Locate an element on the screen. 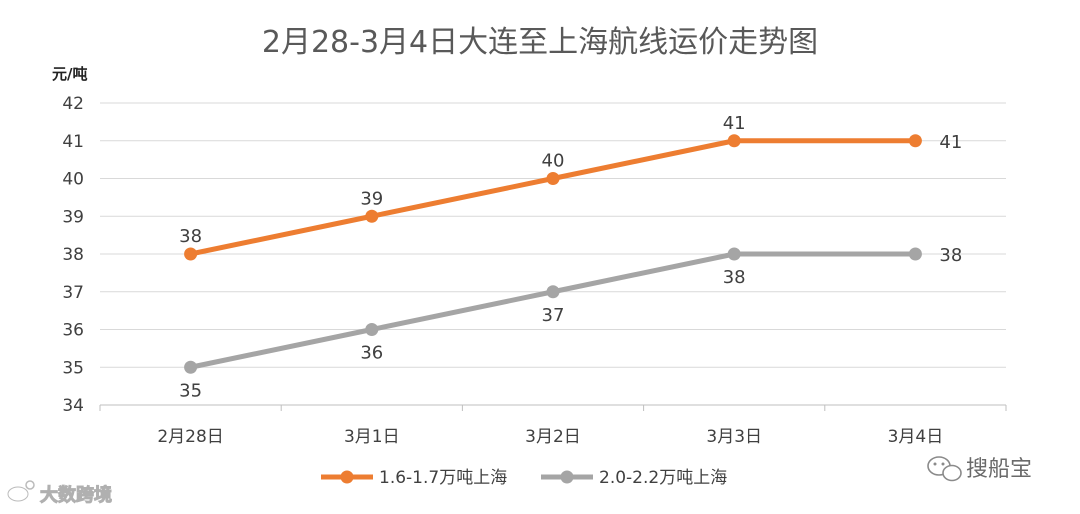  x-axis: 2月28日 3月1日 3月2日 3月3日 3月4日 is located at coordinates (553, 425).